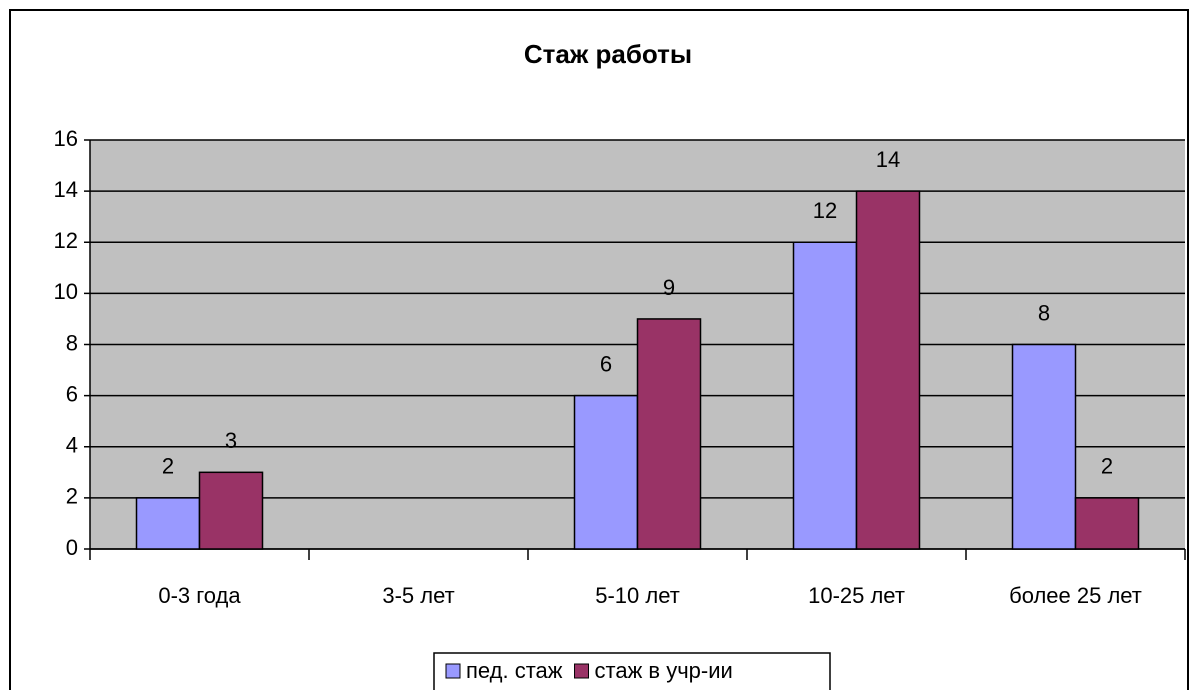 This screenshot has height=690, width=1191. Describe the element at coordinates (66, 240) in the screenshot. I see `y-tick-label: 12` at that location.